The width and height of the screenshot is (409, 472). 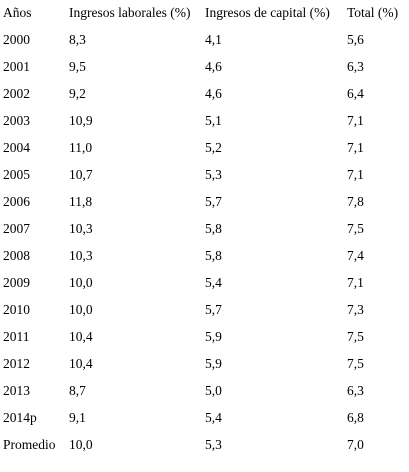 What do you see at coordinates (16, 201) in the screenshot?
I see `cell-year: 2006` at bounding box center [16, 201].